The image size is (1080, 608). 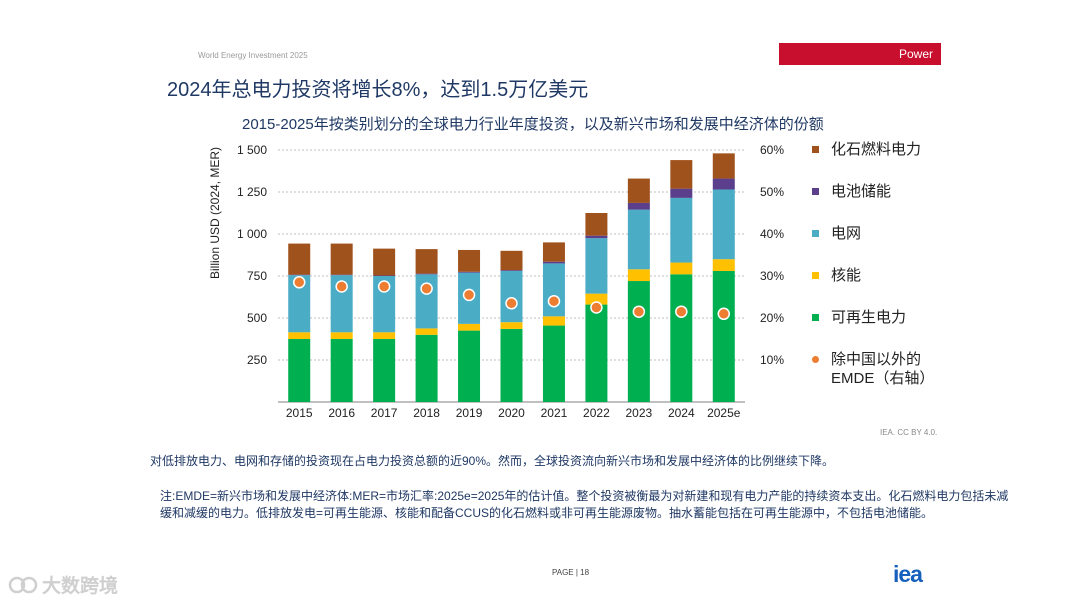 I want to click on page-number: PAGE | 18, so click(x=571, y=572).